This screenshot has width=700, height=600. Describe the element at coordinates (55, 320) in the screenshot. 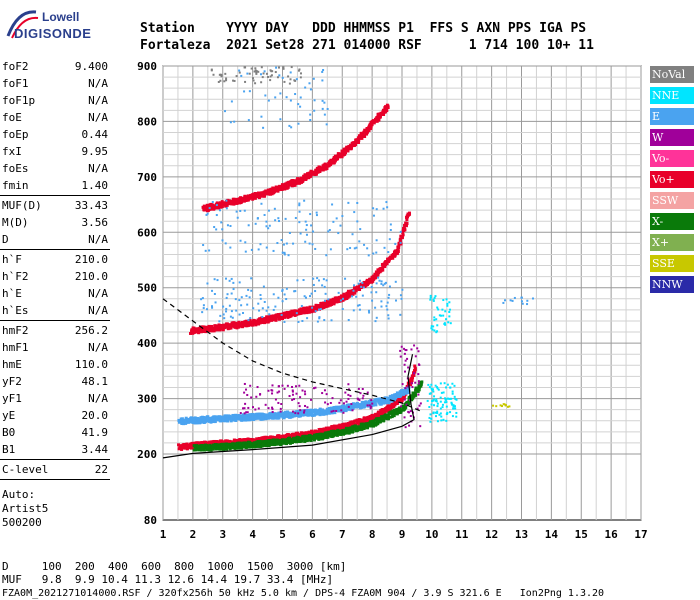

I see `param-separator` at that location.